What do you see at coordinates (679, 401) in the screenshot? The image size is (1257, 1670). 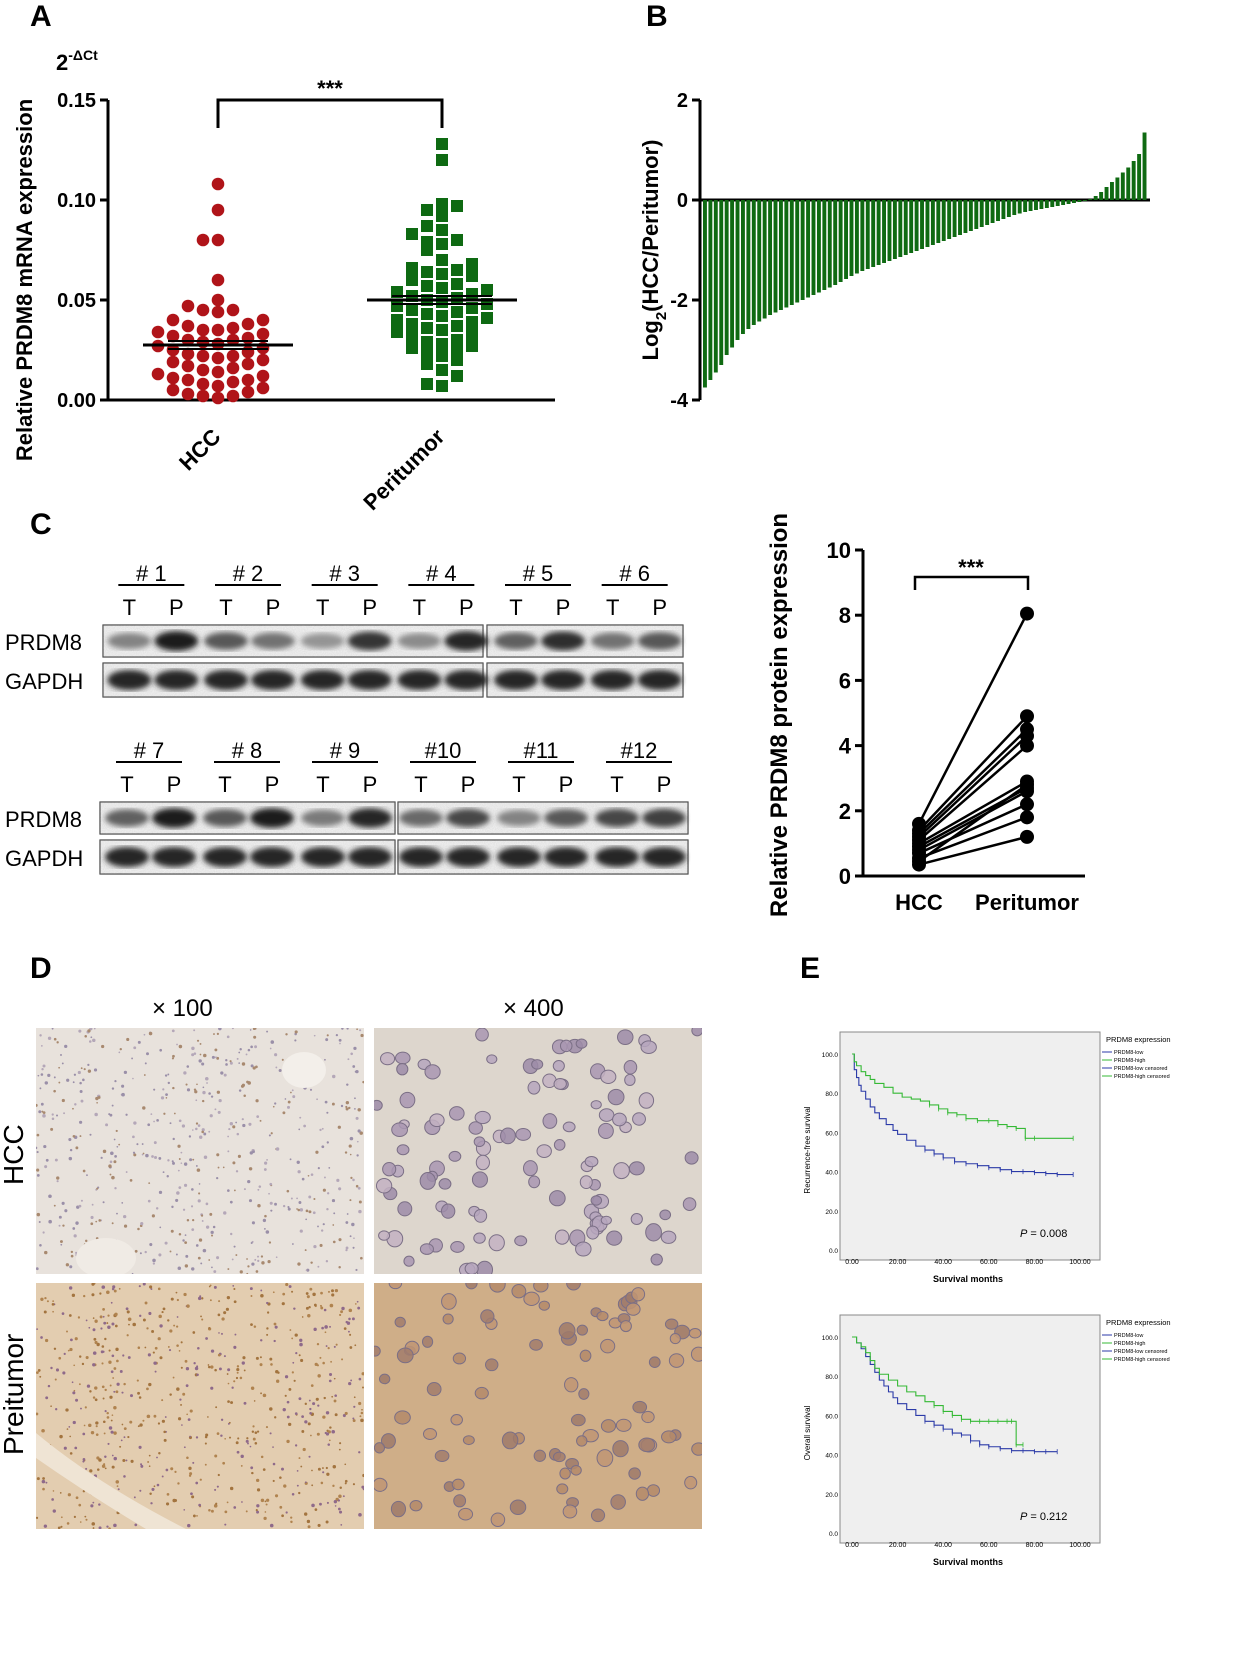 I see `y-tick-label: -4` at bounding box center [679, 401].